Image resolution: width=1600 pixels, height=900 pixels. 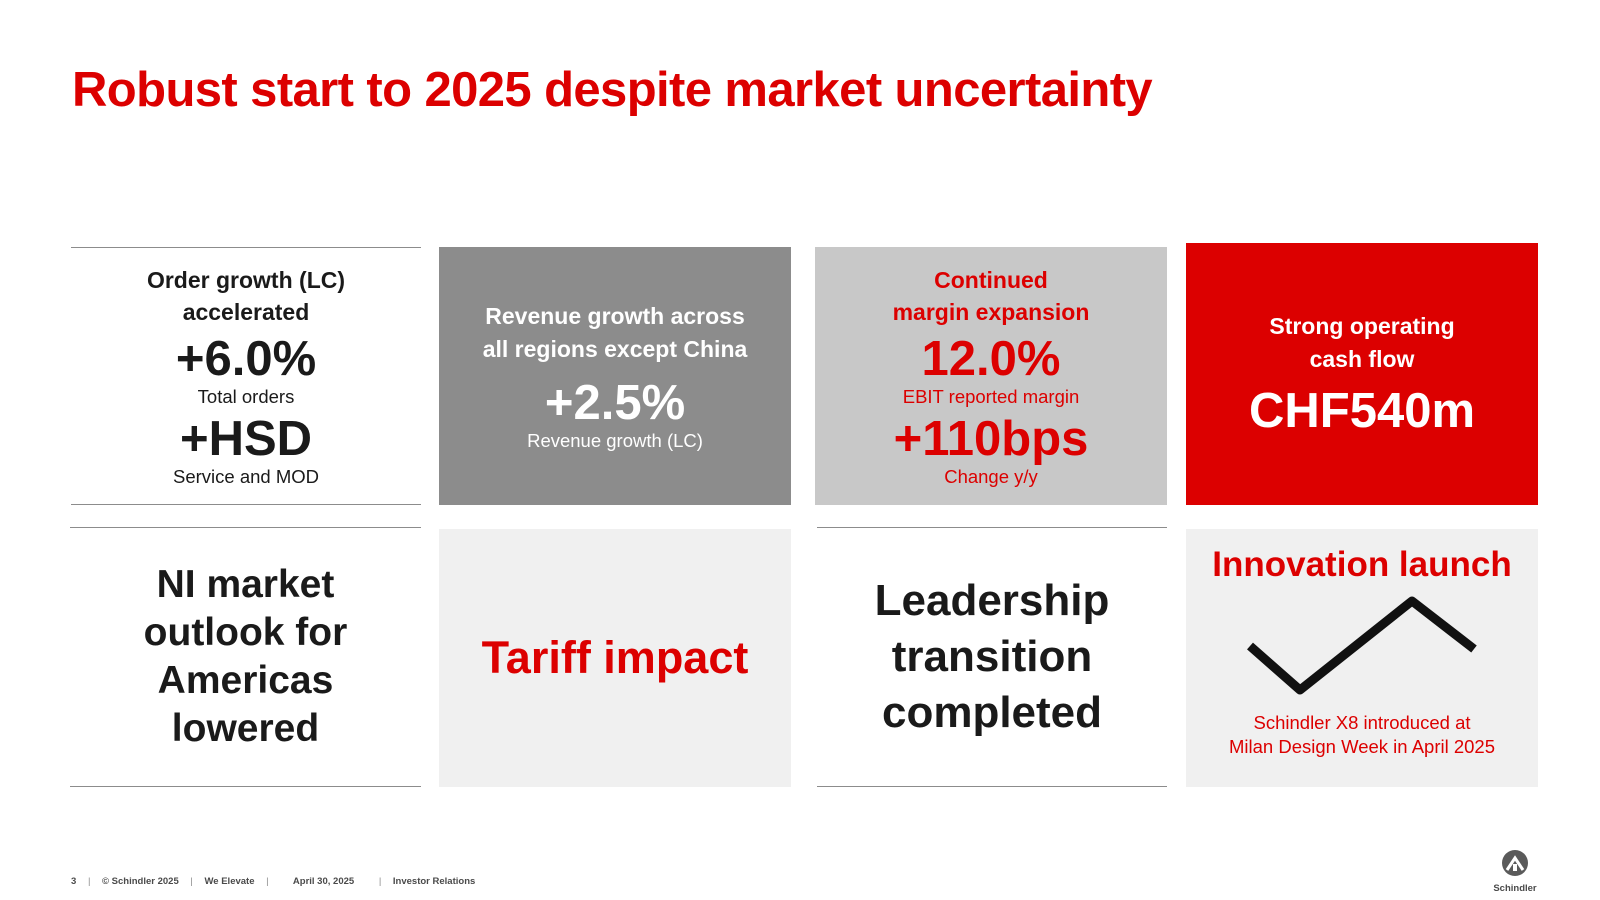 I want to click on schindler-logo-icon, so click(x=1515, y=863).